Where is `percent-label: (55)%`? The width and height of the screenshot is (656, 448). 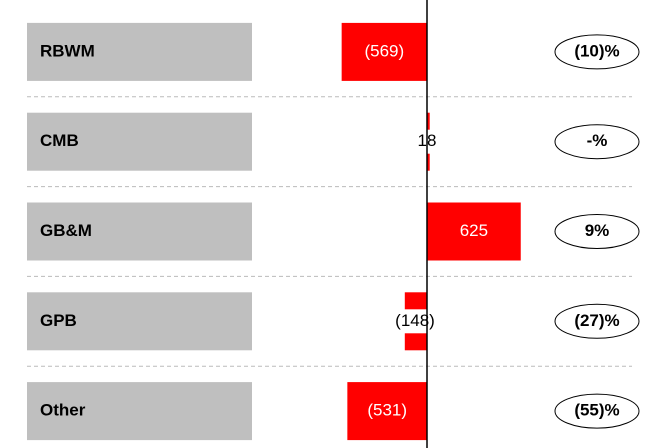
percent-label: (55)% is located at coordinates (596, 410).